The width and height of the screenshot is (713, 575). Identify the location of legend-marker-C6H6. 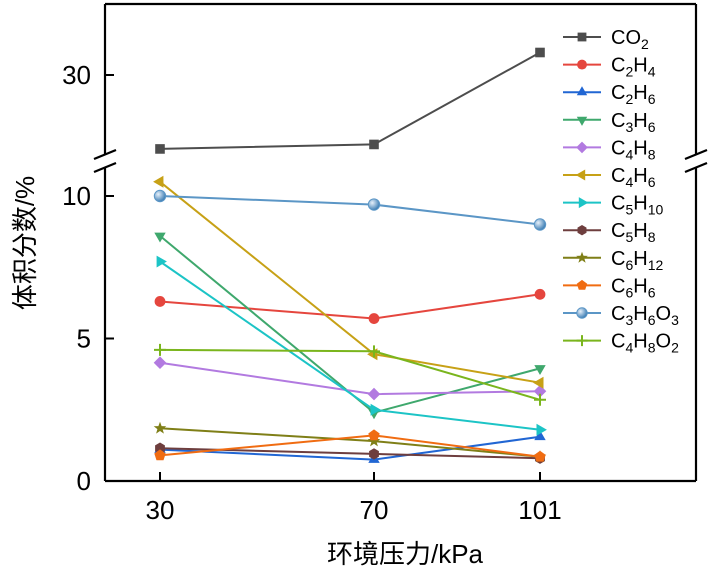
(582, 284).